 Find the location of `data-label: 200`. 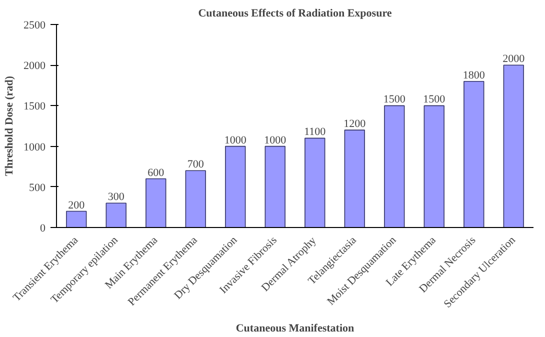

data-label: 200 is located at coordinates (77, 205).